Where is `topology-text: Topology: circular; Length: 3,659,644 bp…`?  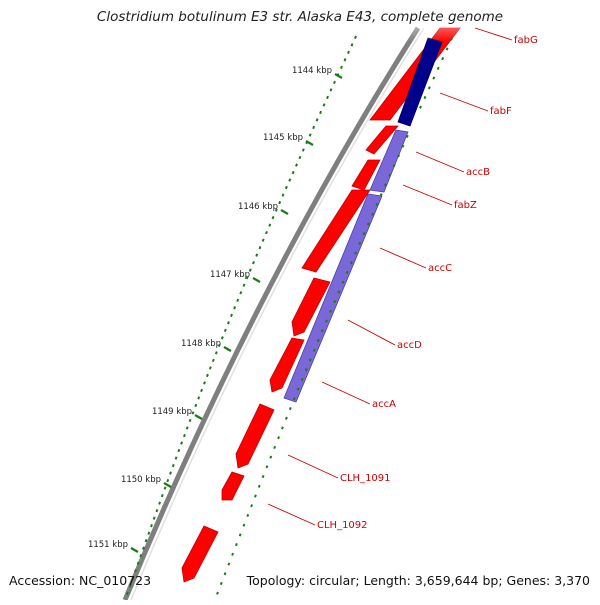 topology-text: Topology: circular; Length: 3,659,644 bp… is located at coordinates (418, 580).